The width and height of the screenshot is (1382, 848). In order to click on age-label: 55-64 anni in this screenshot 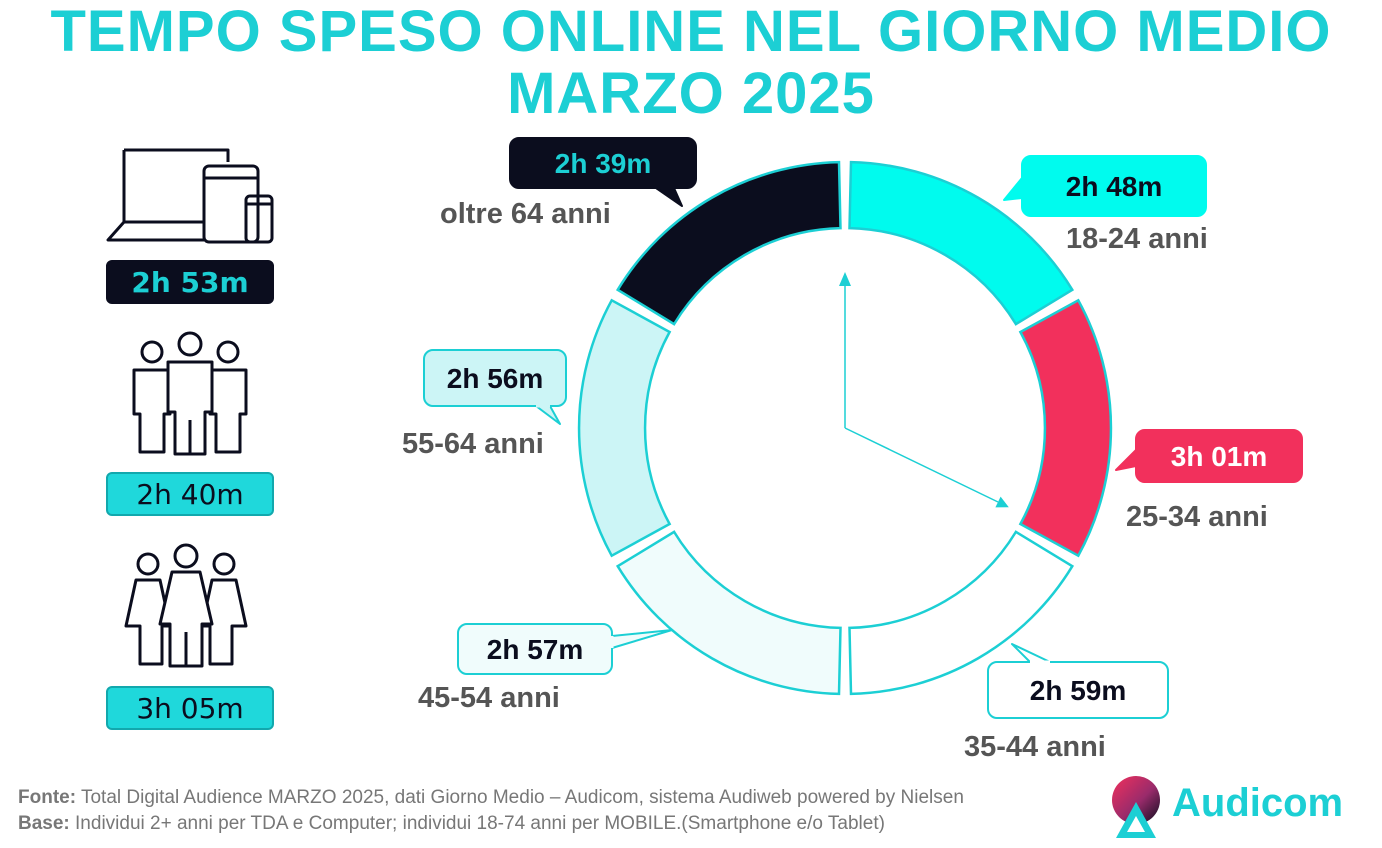, I will do `click(473, 444)`.